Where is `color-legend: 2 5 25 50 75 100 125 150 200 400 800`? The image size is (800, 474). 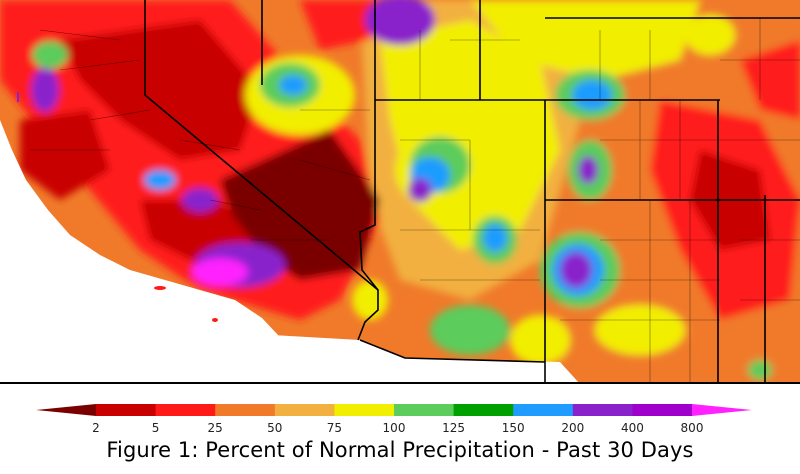
color-legend: 2 5 25 50 75 100 125 150 200 400 800 is located at coordinates (394, 420).